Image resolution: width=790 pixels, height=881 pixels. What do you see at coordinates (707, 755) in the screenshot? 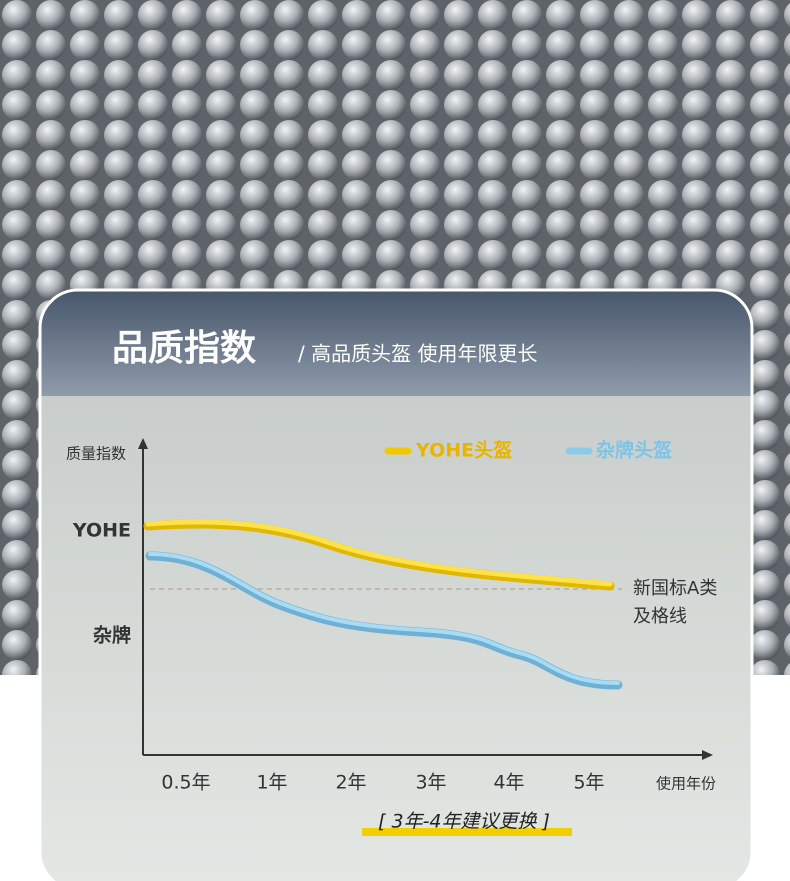
I see `x-axis-arrow` at bounding box center [707, 755].